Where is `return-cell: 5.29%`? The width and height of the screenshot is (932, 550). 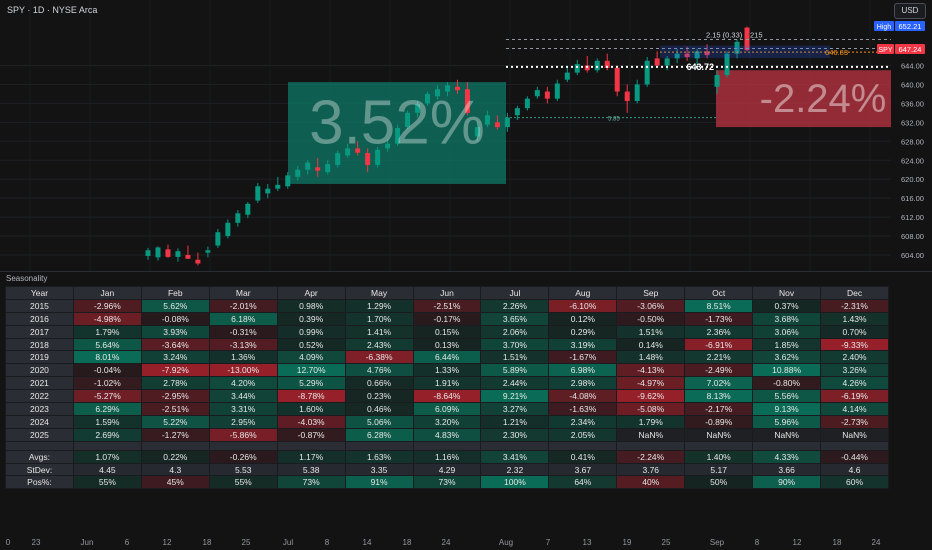 return-cell: 5.29% is located at coordinates (311, 383).